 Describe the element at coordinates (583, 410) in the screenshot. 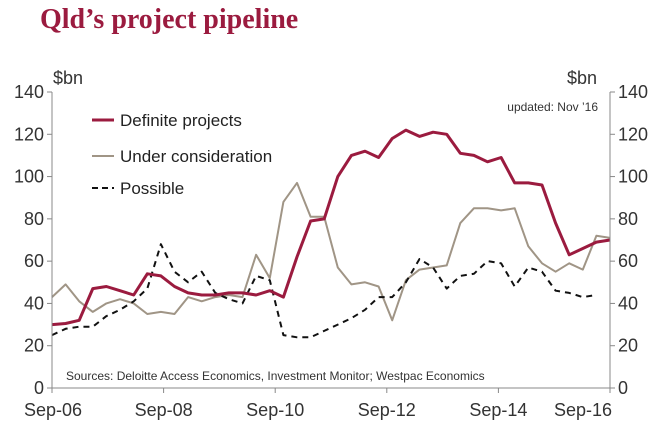

I see `x-tick-label: Sep-16` at that location.